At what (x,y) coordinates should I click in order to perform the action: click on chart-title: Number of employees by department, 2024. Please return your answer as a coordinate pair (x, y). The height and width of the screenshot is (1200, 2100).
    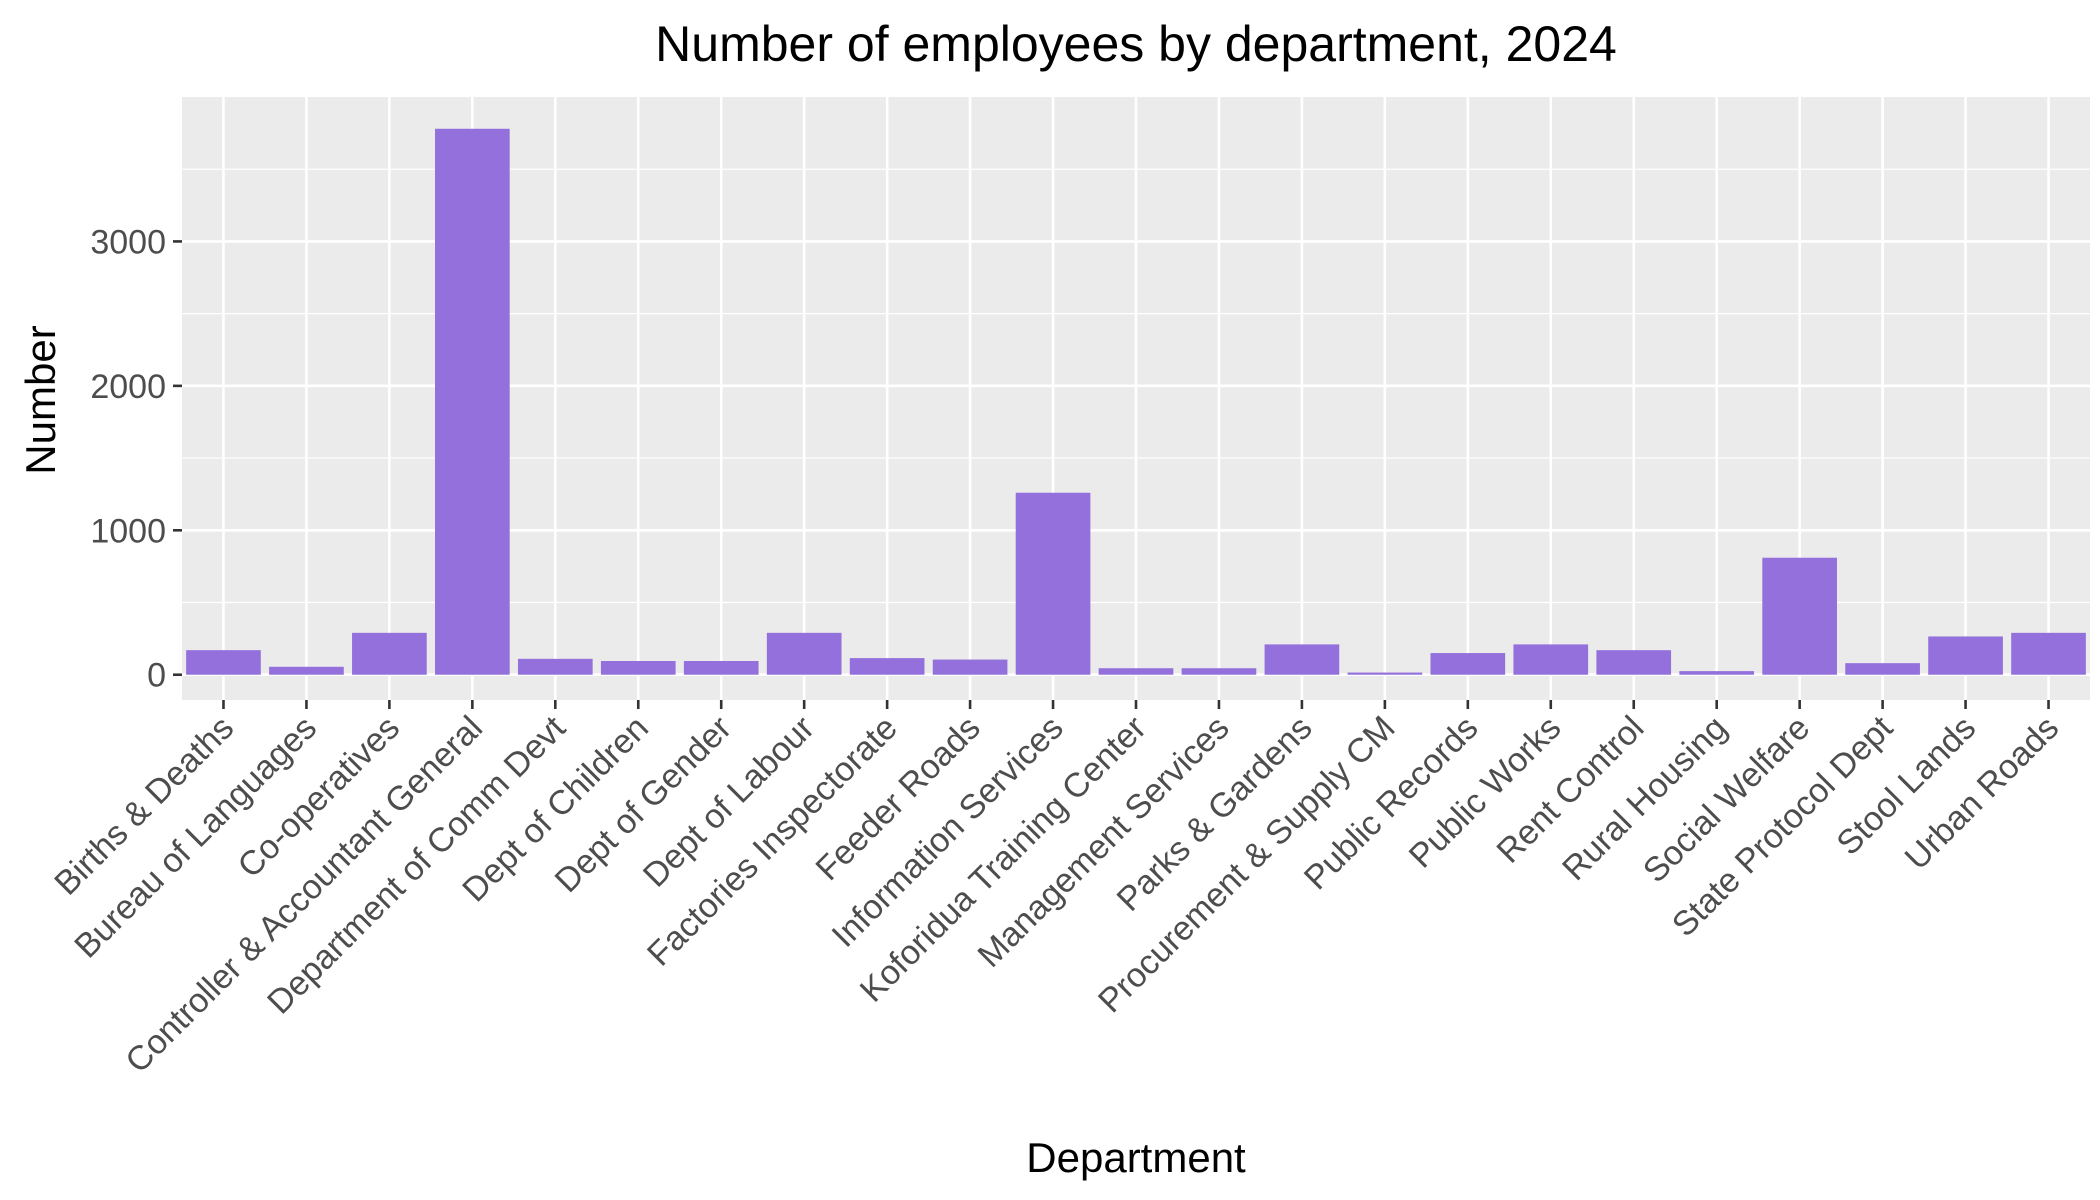
    Looking at the image, I should click on (1136, 44).